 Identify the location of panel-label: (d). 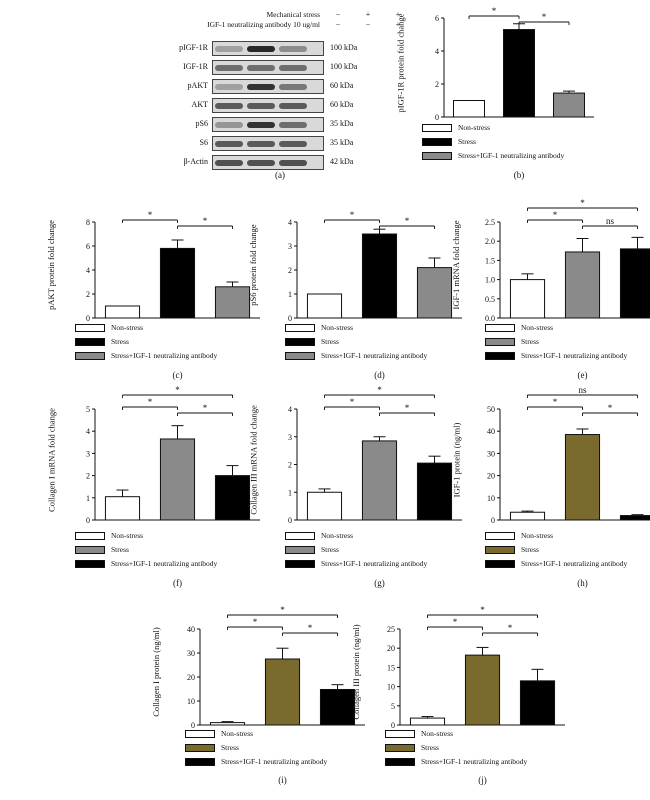
(379, 375).